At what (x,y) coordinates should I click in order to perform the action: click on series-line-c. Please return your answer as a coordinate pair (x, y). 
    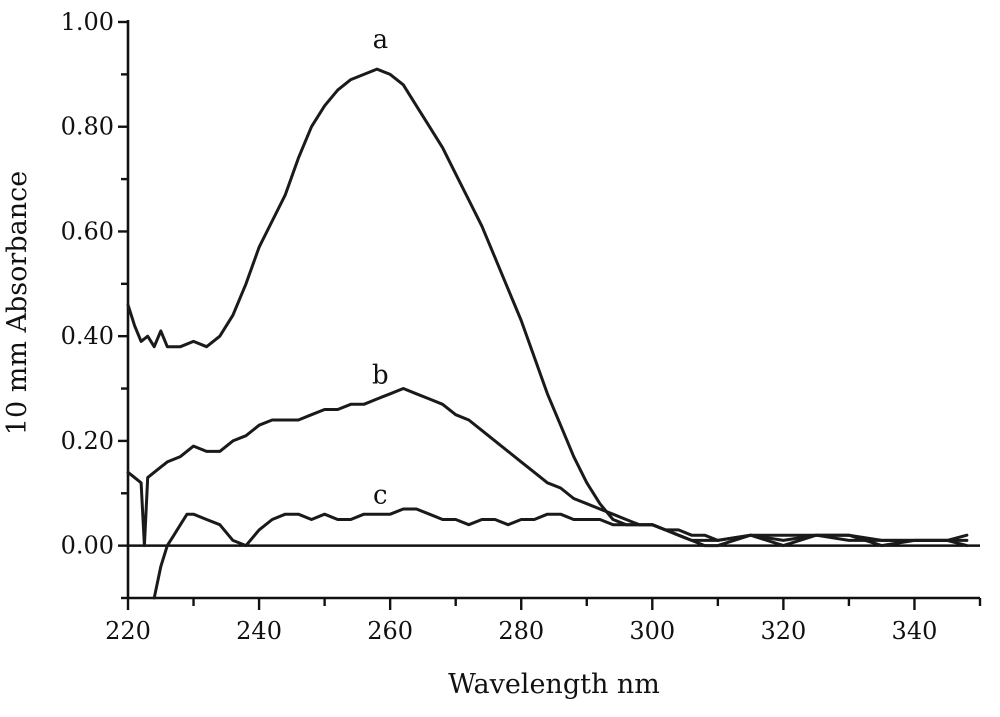
    Looking at the image, I should click on (560, 553).